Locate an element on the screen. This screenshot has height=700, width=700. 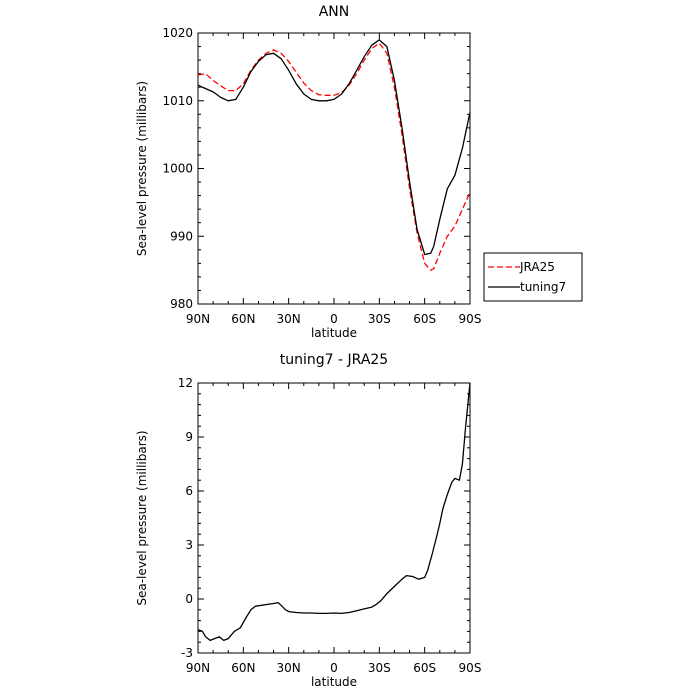
legend-box is located at coordinates (533, 277).